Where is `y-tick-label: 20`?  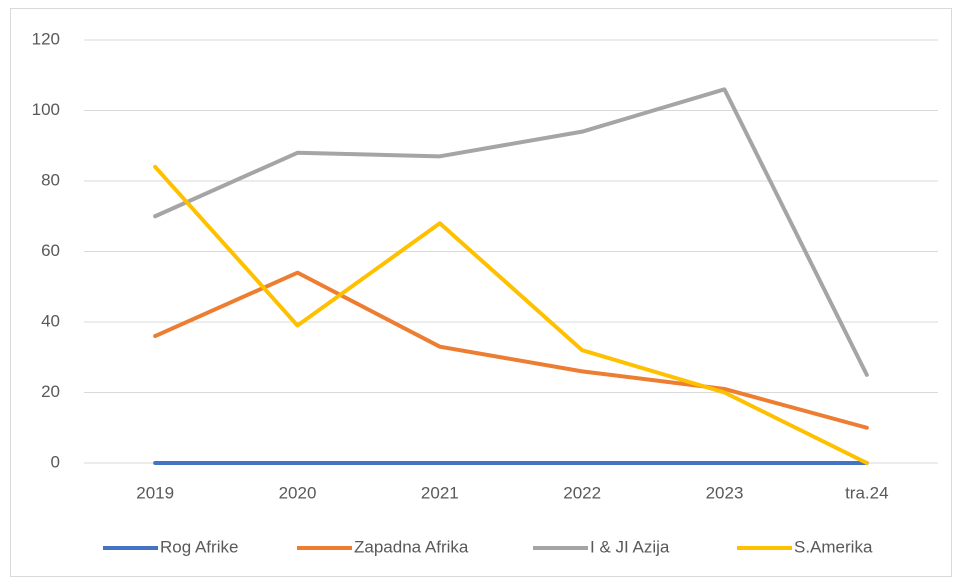
y-tick-label: 20 is located at coordinates (50, 391).